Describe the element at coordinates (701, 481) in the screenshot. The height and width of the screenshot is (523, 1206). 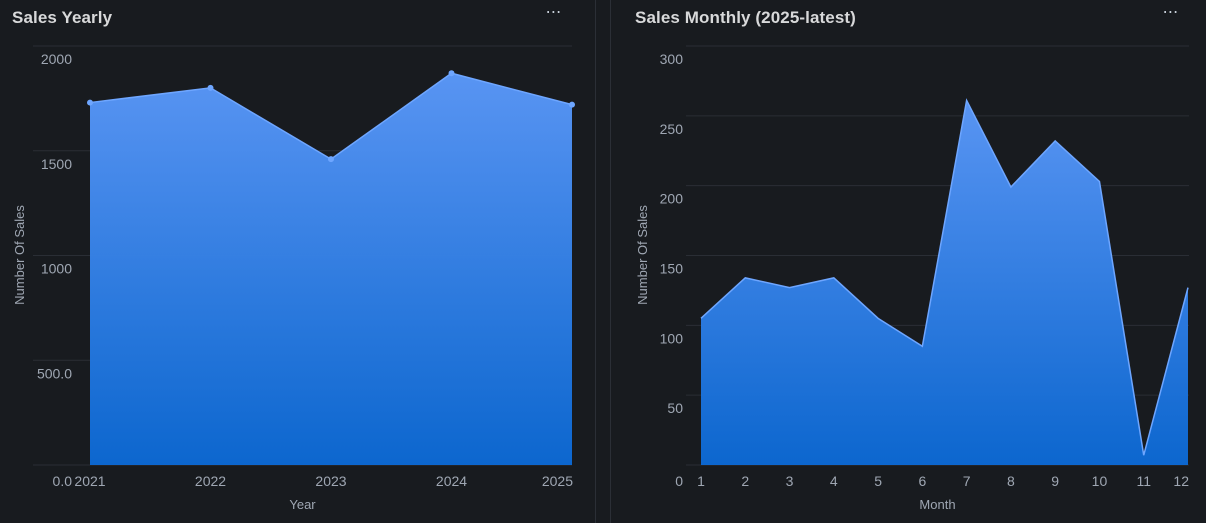
I see `x-tick-label: 1` at that location.